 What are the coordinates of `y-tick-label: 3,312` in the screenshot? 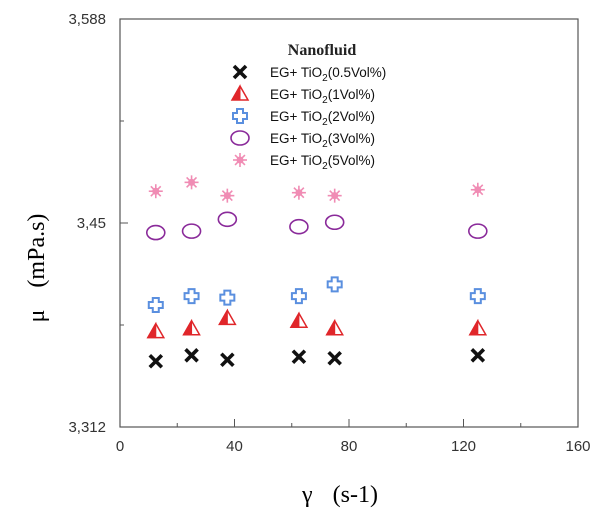 It's located at (87, 427).